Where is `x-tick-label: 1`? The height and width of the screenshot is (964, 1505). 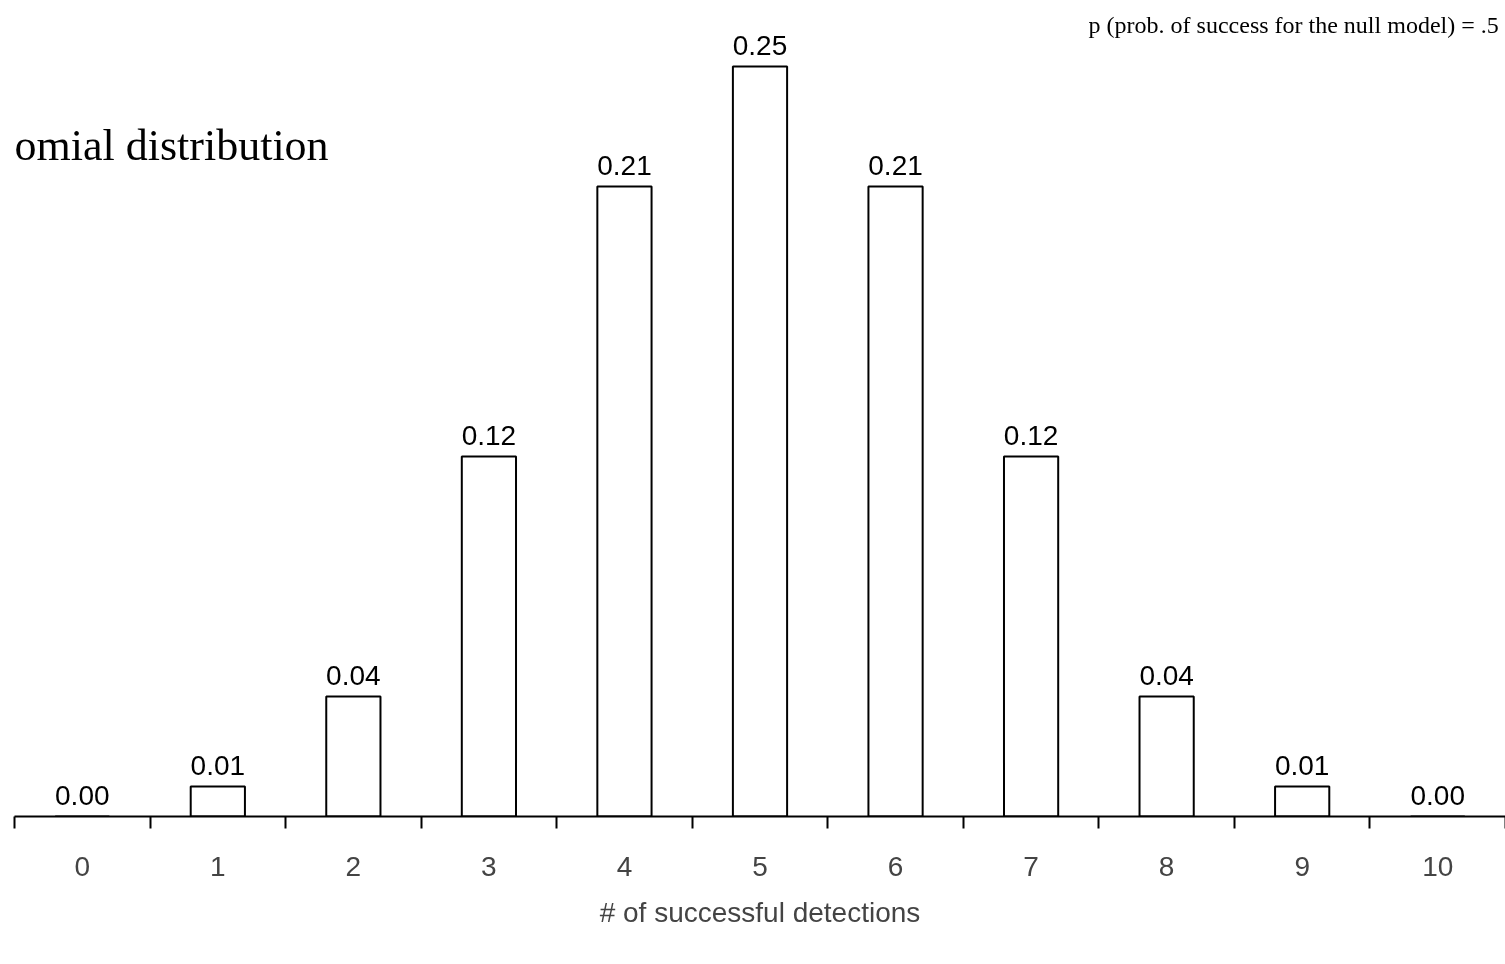
x-tick-label: 1 is located at coordinates (218, 866).